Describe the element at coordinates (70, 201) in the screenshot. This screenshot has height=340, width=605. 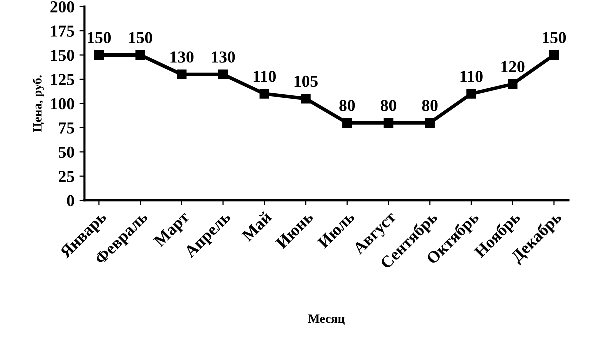
I see `y-tick-label: 0` at that location.